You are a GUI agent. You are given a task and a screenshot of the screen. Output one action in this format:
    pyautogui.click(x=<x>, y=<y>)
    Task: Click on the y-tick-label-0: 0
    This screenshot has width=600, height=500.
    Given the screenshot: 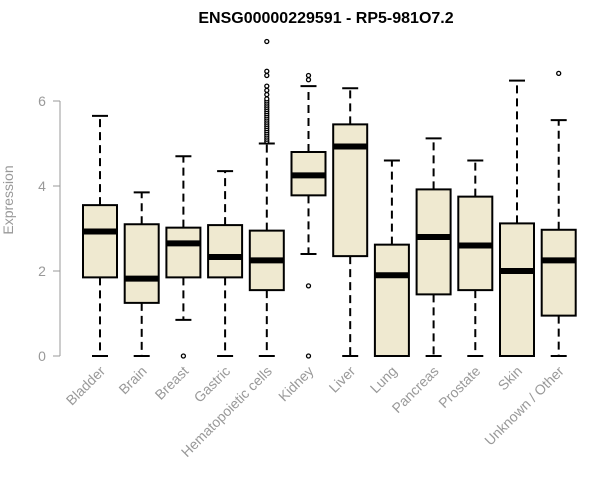 What is the action you would take?
    pyautogui.click(x=42, y=356)
    